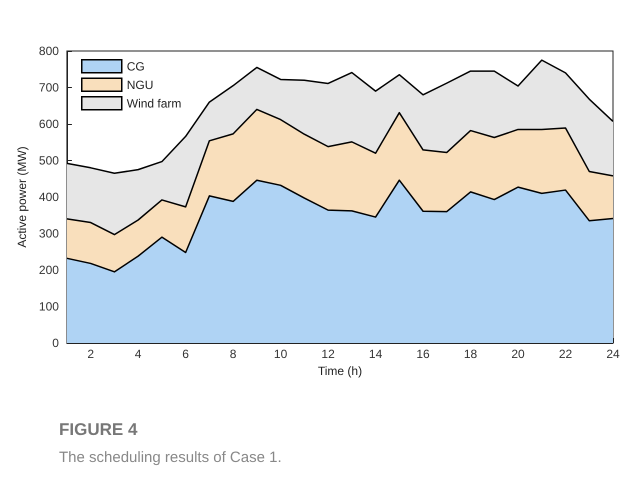 Image resolution: width=641 pixels, height=482 pixels. Describe the element at coordinates (423, 354) in the screenshot. I see `x-tick-label: 16` at that location.